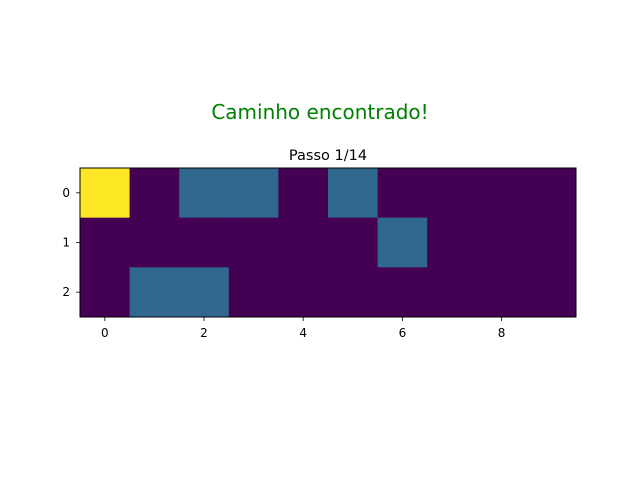 This screenshot has height=480, width=640. Describe the element at coordinates (452, 193) in the screenshot. I see `heatmap-cell-r0-c7` at that location.